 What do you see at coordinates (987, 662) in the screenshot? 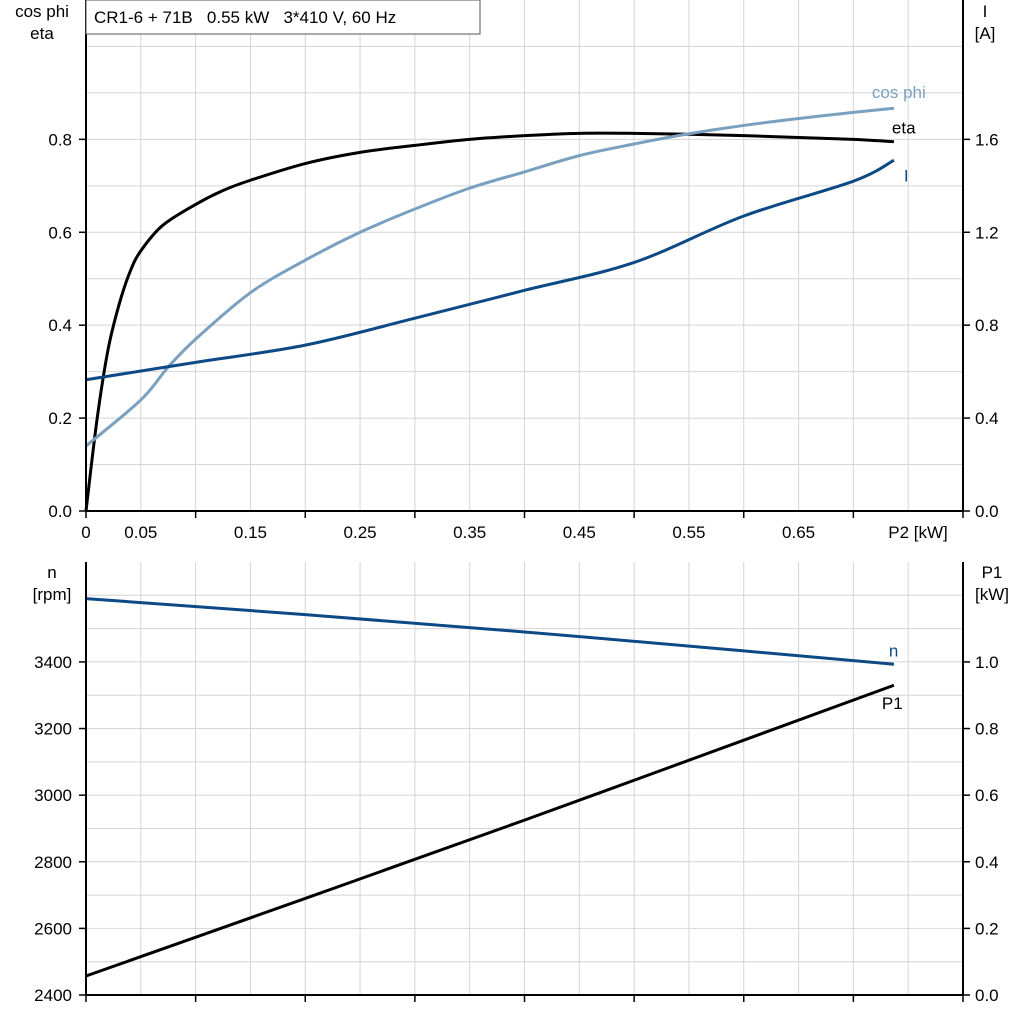
I see `y-tick-label-right: 1.0` at bounding box center [987, 662].